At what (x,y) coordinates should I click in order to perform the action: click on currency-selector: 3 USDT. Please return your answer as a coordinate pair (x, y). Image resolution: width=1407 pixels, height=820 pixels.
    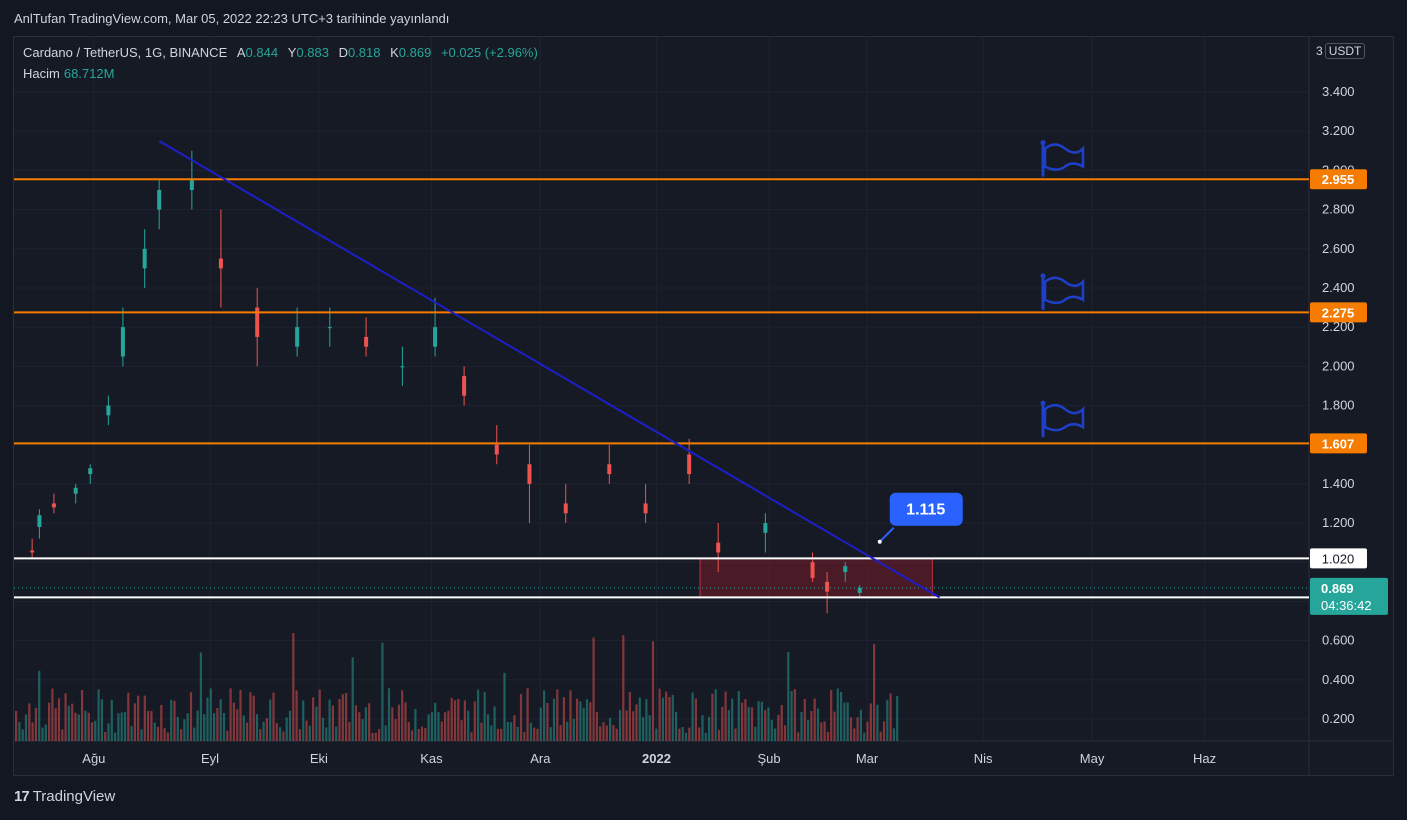
    Looking at the image, I should click on (1341, 51).